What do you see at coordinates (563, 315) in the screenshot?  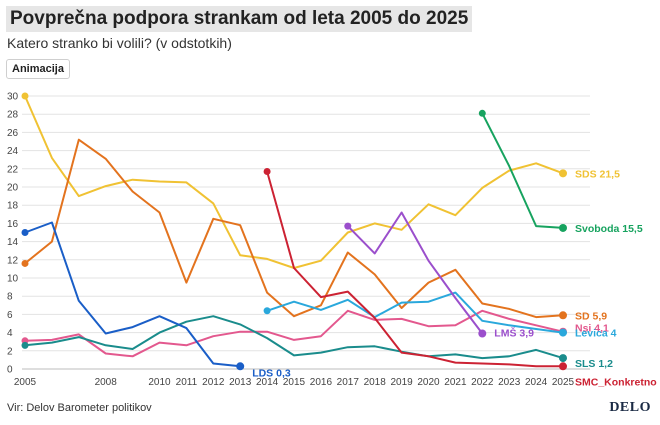 I see `series-end-point-sd` at bounding box center [563, 315].